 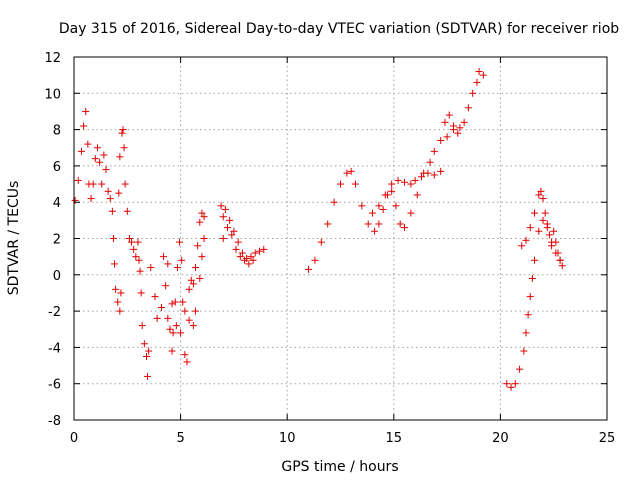 I want to click on y-tick-label: -4, so click(x=54, y=348).